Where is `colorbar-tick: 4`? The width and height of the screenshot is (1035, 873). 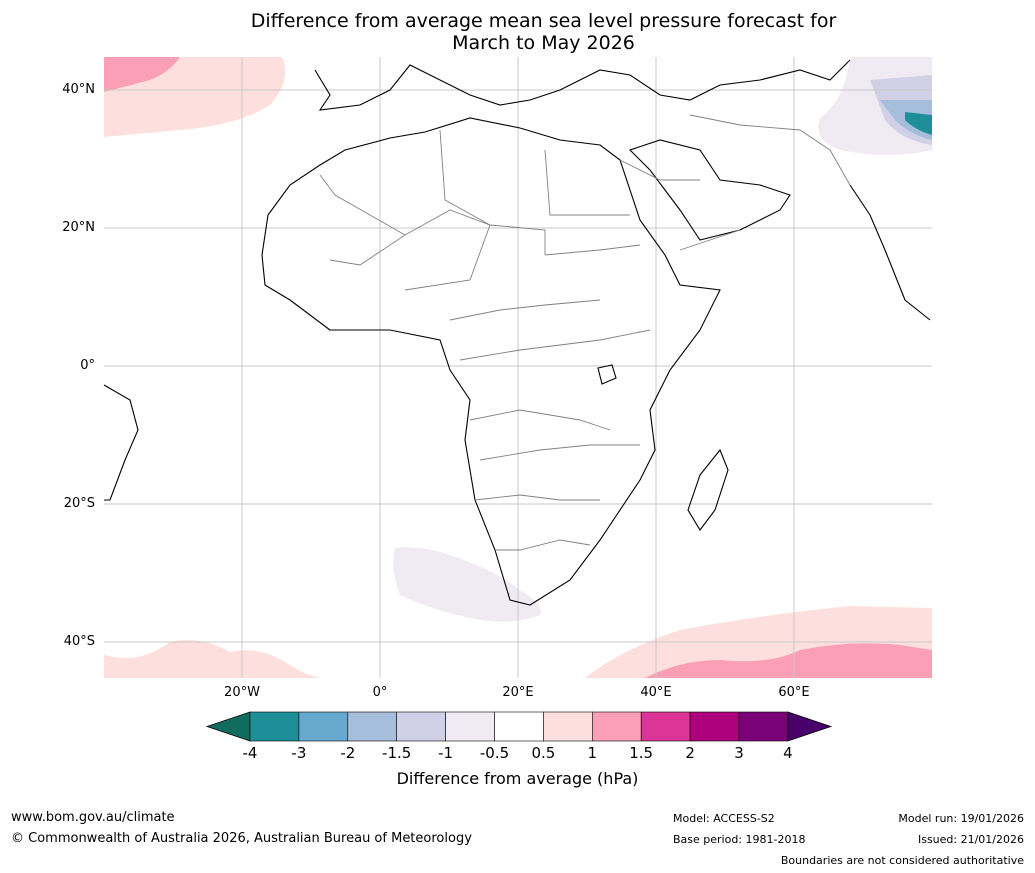 colorbar-tick: 4 is located at coordinates (788, 753).